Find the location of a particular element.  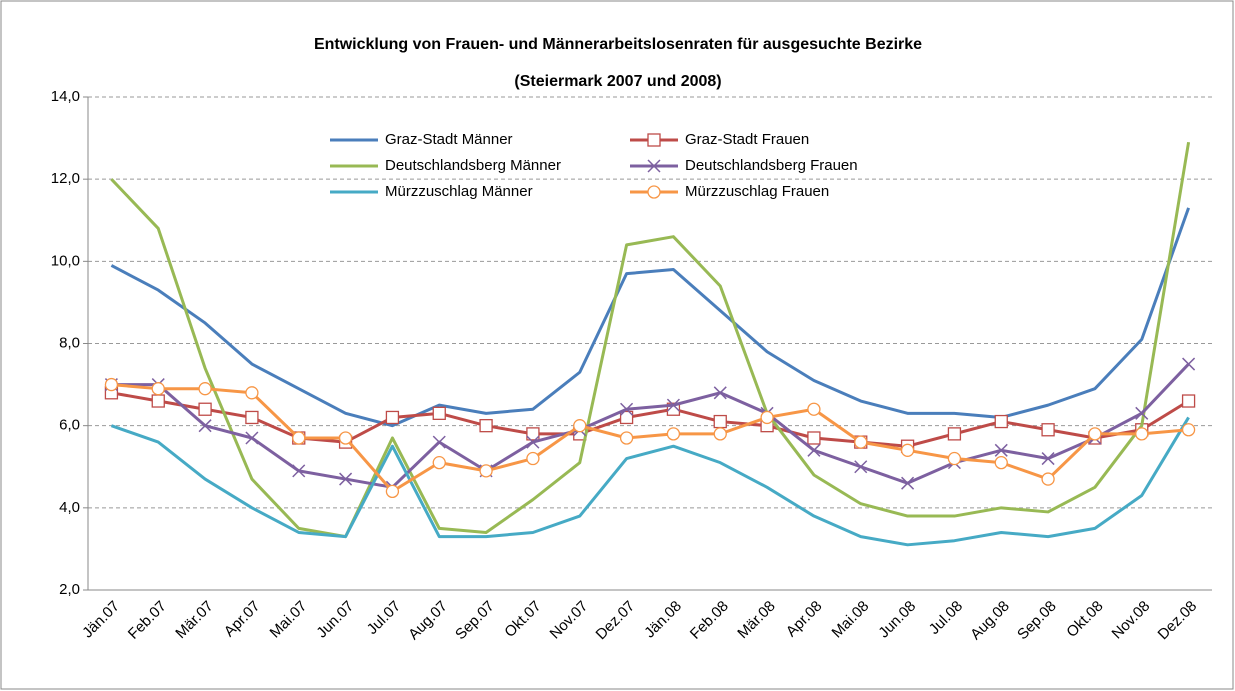

legend-label: Deutschlandsberg Männer is located at coordinates (473, 165).